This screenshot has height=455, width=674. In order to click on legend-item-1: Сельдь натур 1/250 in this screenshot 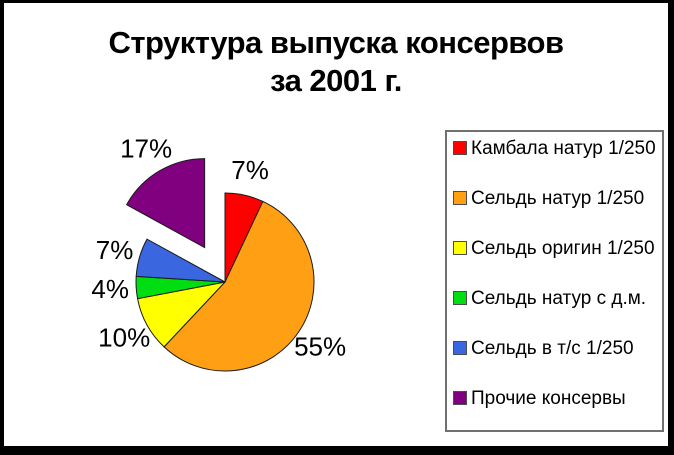, I will do `click(556, 212)`.